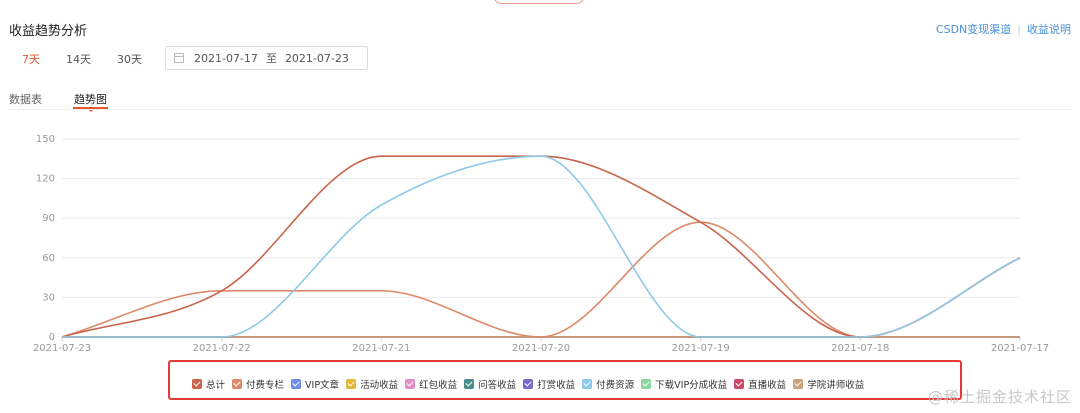 Image resolution: width=1080 pixels, height=413 pixels. I want to click on tab-divider, so click(540, 109).